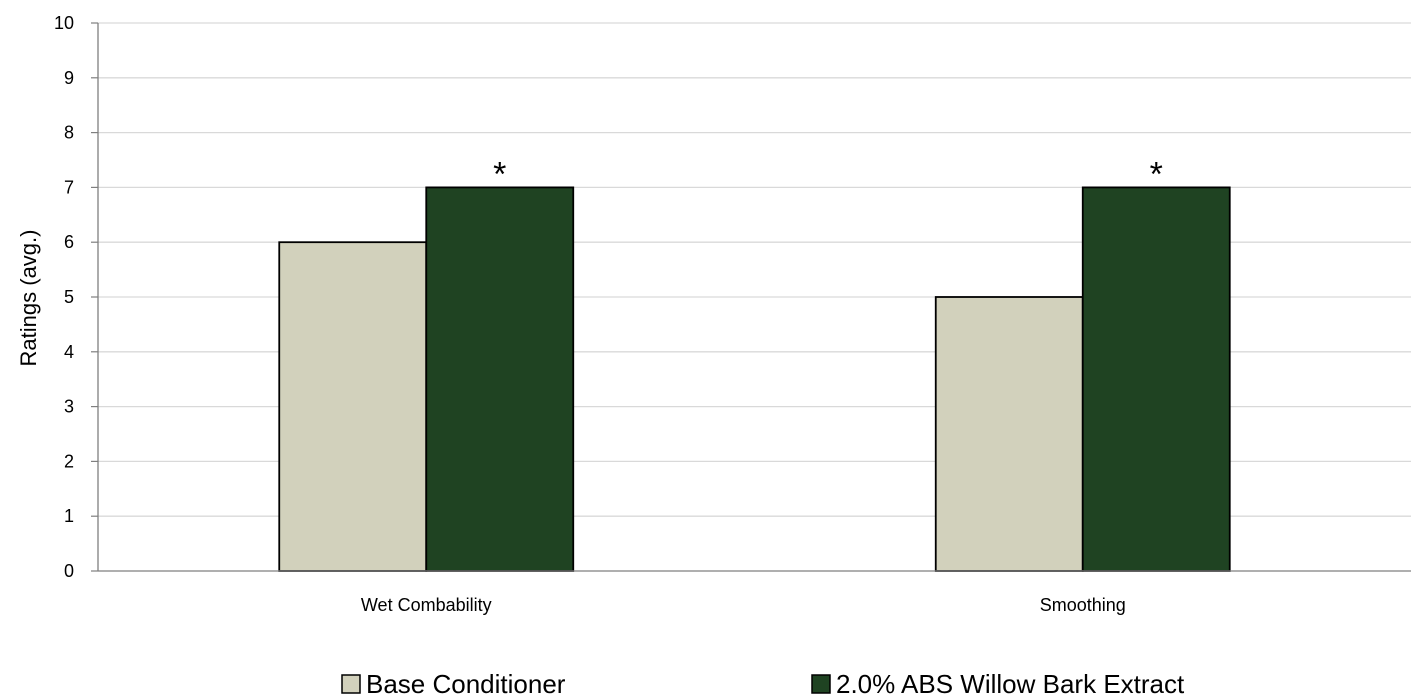 The height and width of the screenshot is (694, 1411). Describe the element at coordinates (1083, 605) in the screenshot. I see `x-category-label: Smoothing` at that location.